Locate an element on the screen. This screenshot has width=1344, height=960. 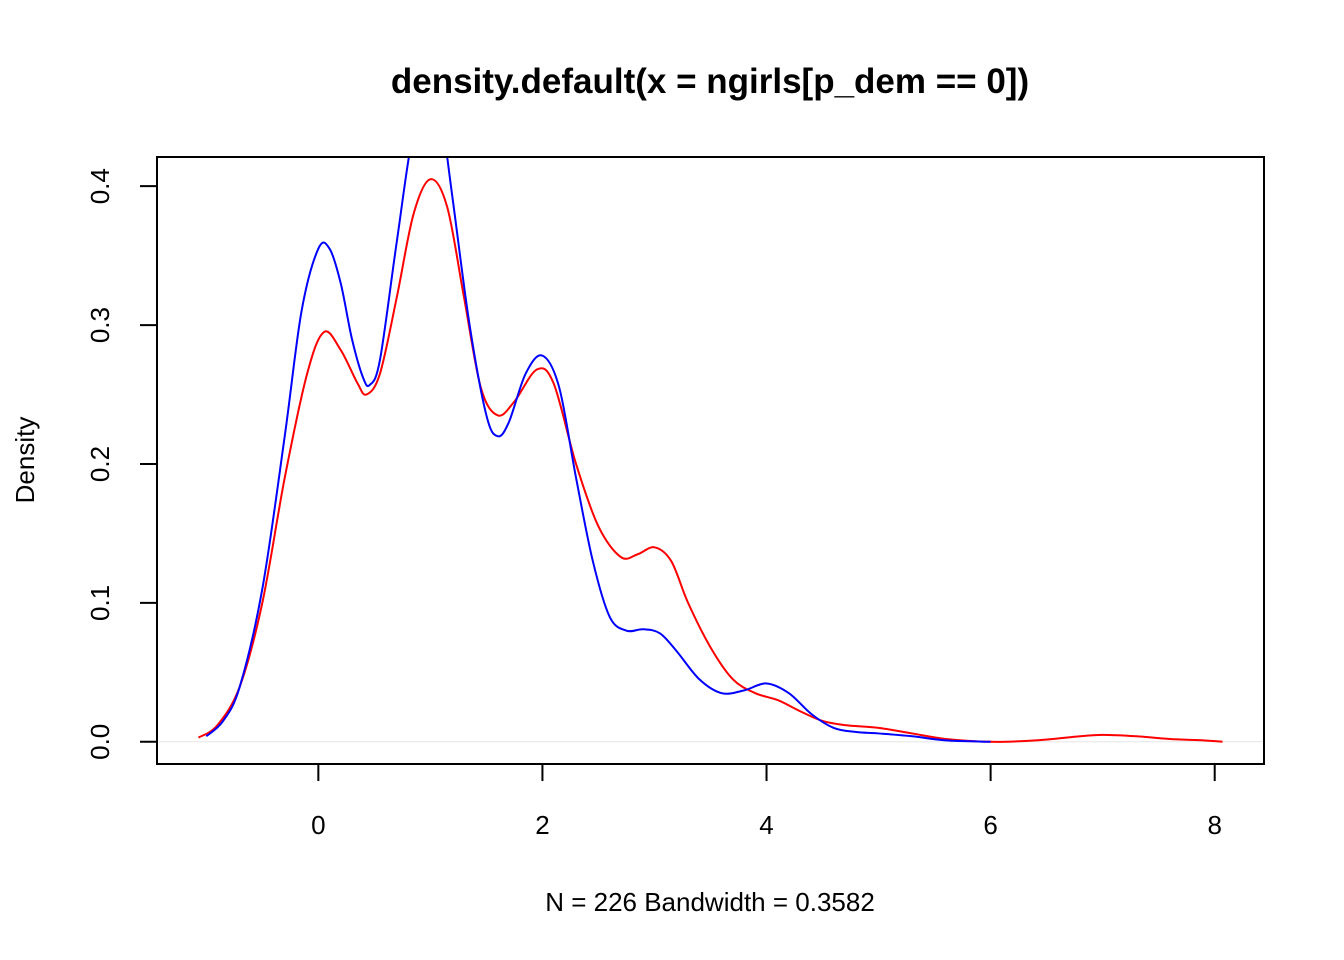
y-tick-label: 0.0 is located at coordinates (100, 742).